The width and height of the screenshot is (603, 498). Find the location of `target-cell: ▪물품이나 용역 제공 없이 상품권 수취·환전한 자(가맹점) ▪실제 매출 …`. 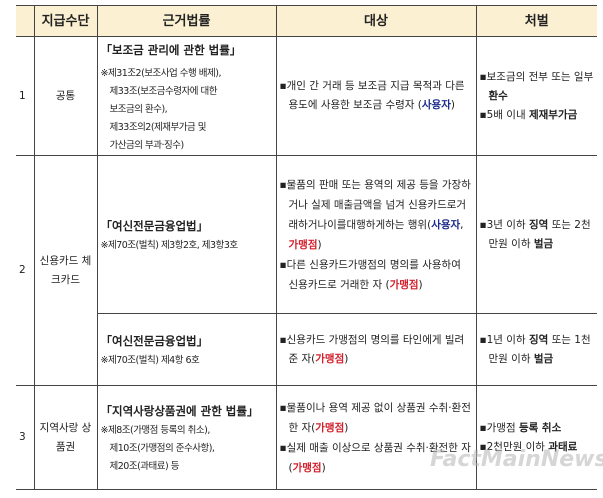

target-cell: ▪물품이나 용역 제공 없이 상품권 수취·환전한 자(가맹점) ▪실제 매출 … is located at coordinates (376, 437).